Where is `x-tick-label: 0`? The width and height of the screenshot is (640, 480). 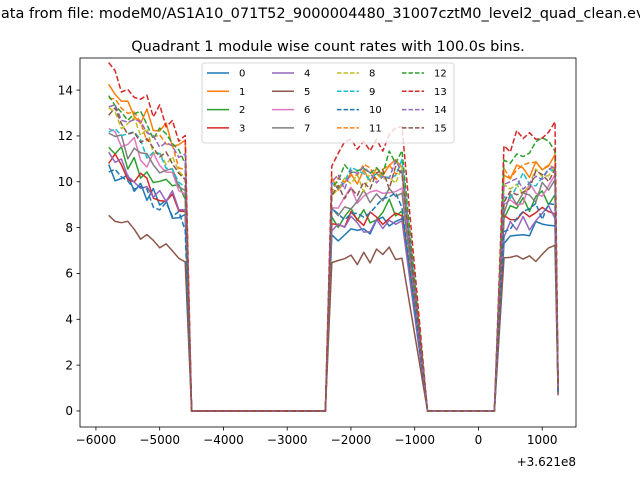 x-tick-label: 0 is located at coordinates (479, 440).